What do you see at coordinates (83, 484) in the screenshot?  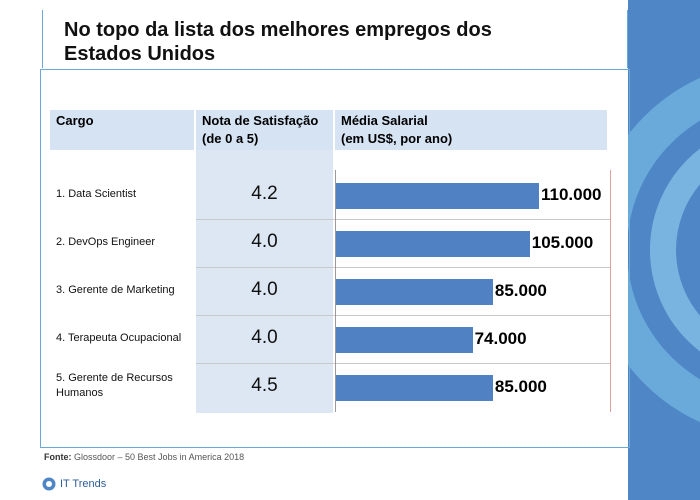 I see `logo-text: IT Trends` at bounding box center [83, 484].